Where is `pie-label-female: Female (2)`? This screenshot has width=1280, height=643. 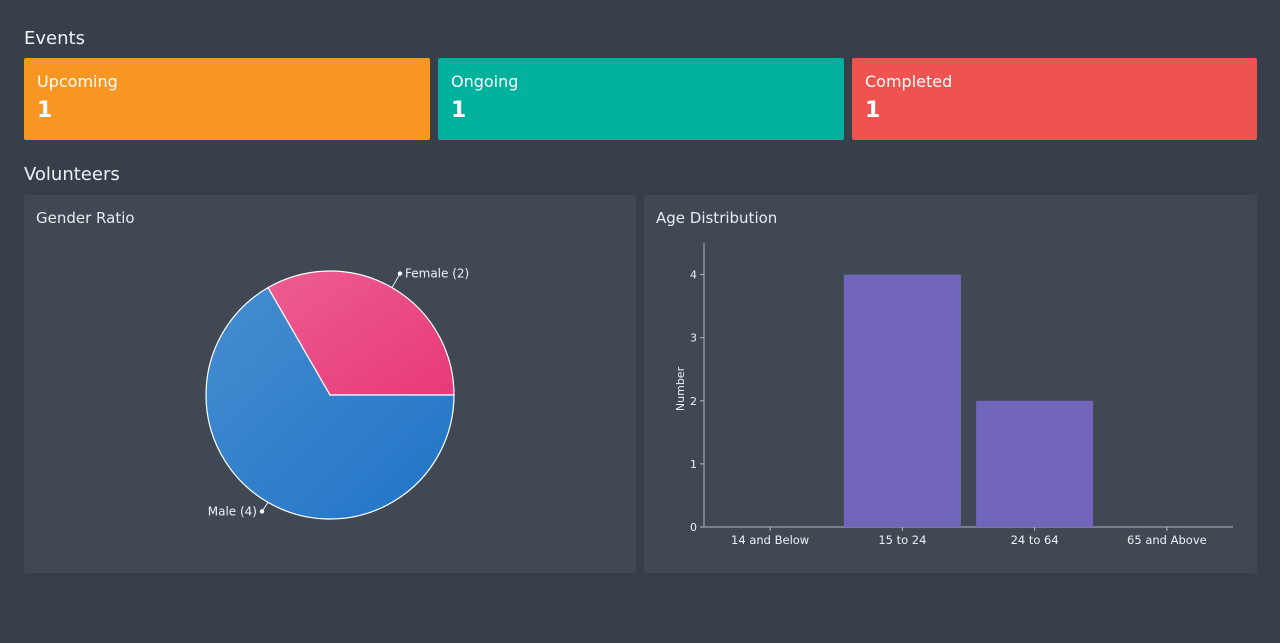 pie-label-female: Female (2) is located at coordinates (437, 274).